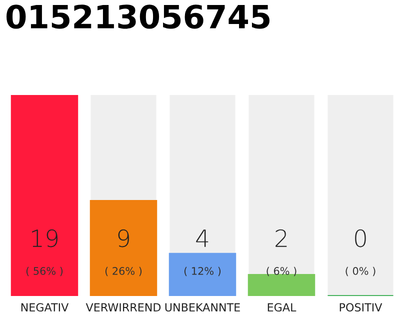 The image size is (410, 320). I want to click on annotation: ( 0% ), so click(361, 271).